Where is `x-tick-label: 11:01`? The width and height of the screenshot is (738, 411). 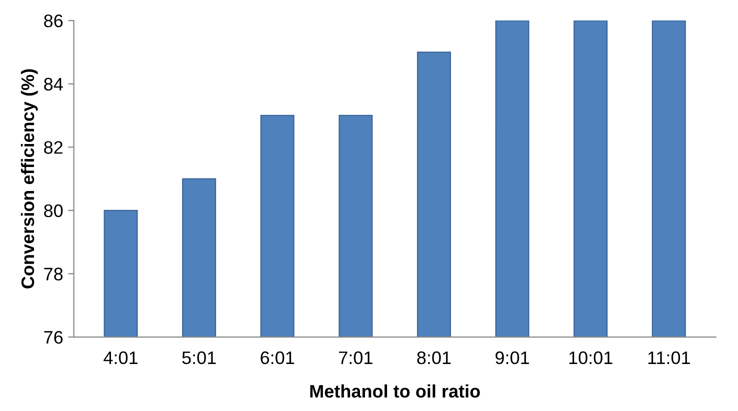
x-tick-label: 11:01 is located at coordinates (669, 357).